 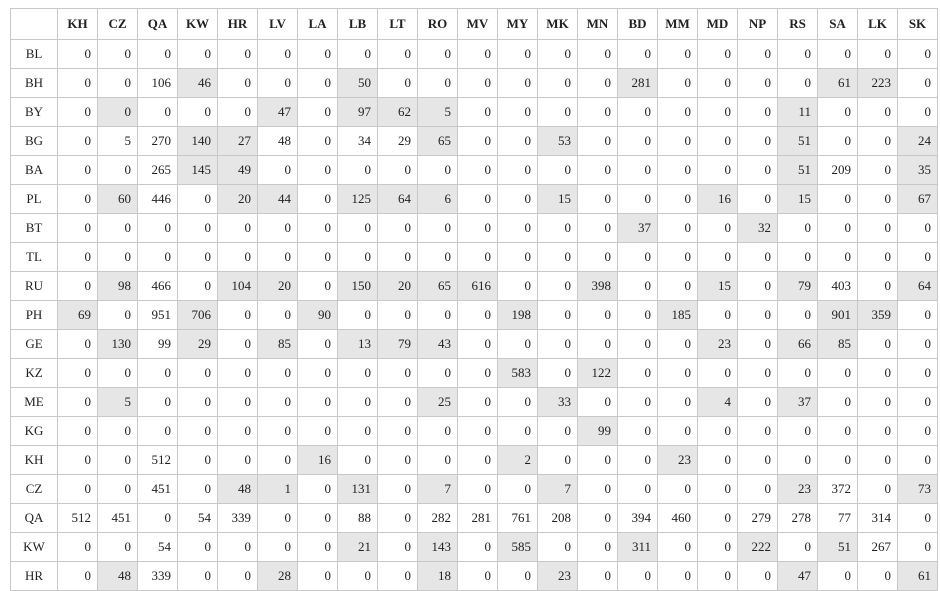 I want to click on value-cell: 16, so click(x=717, y=199).